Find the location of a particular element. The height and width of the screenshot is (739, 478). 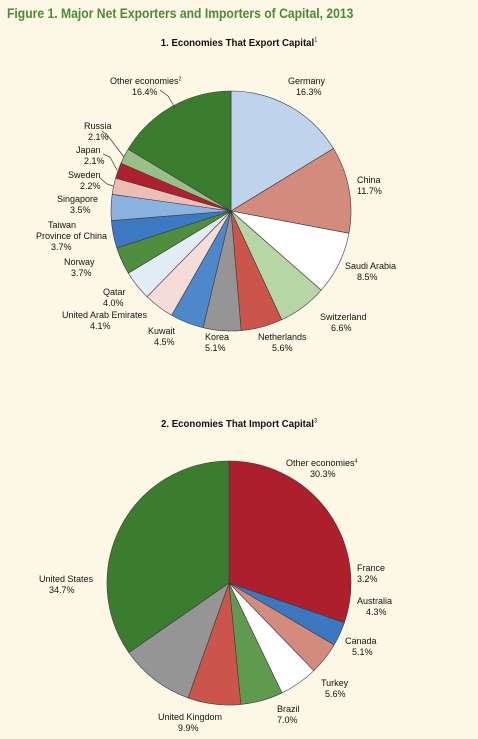

label-value: 4.3% is located at coordinates (376, 612).